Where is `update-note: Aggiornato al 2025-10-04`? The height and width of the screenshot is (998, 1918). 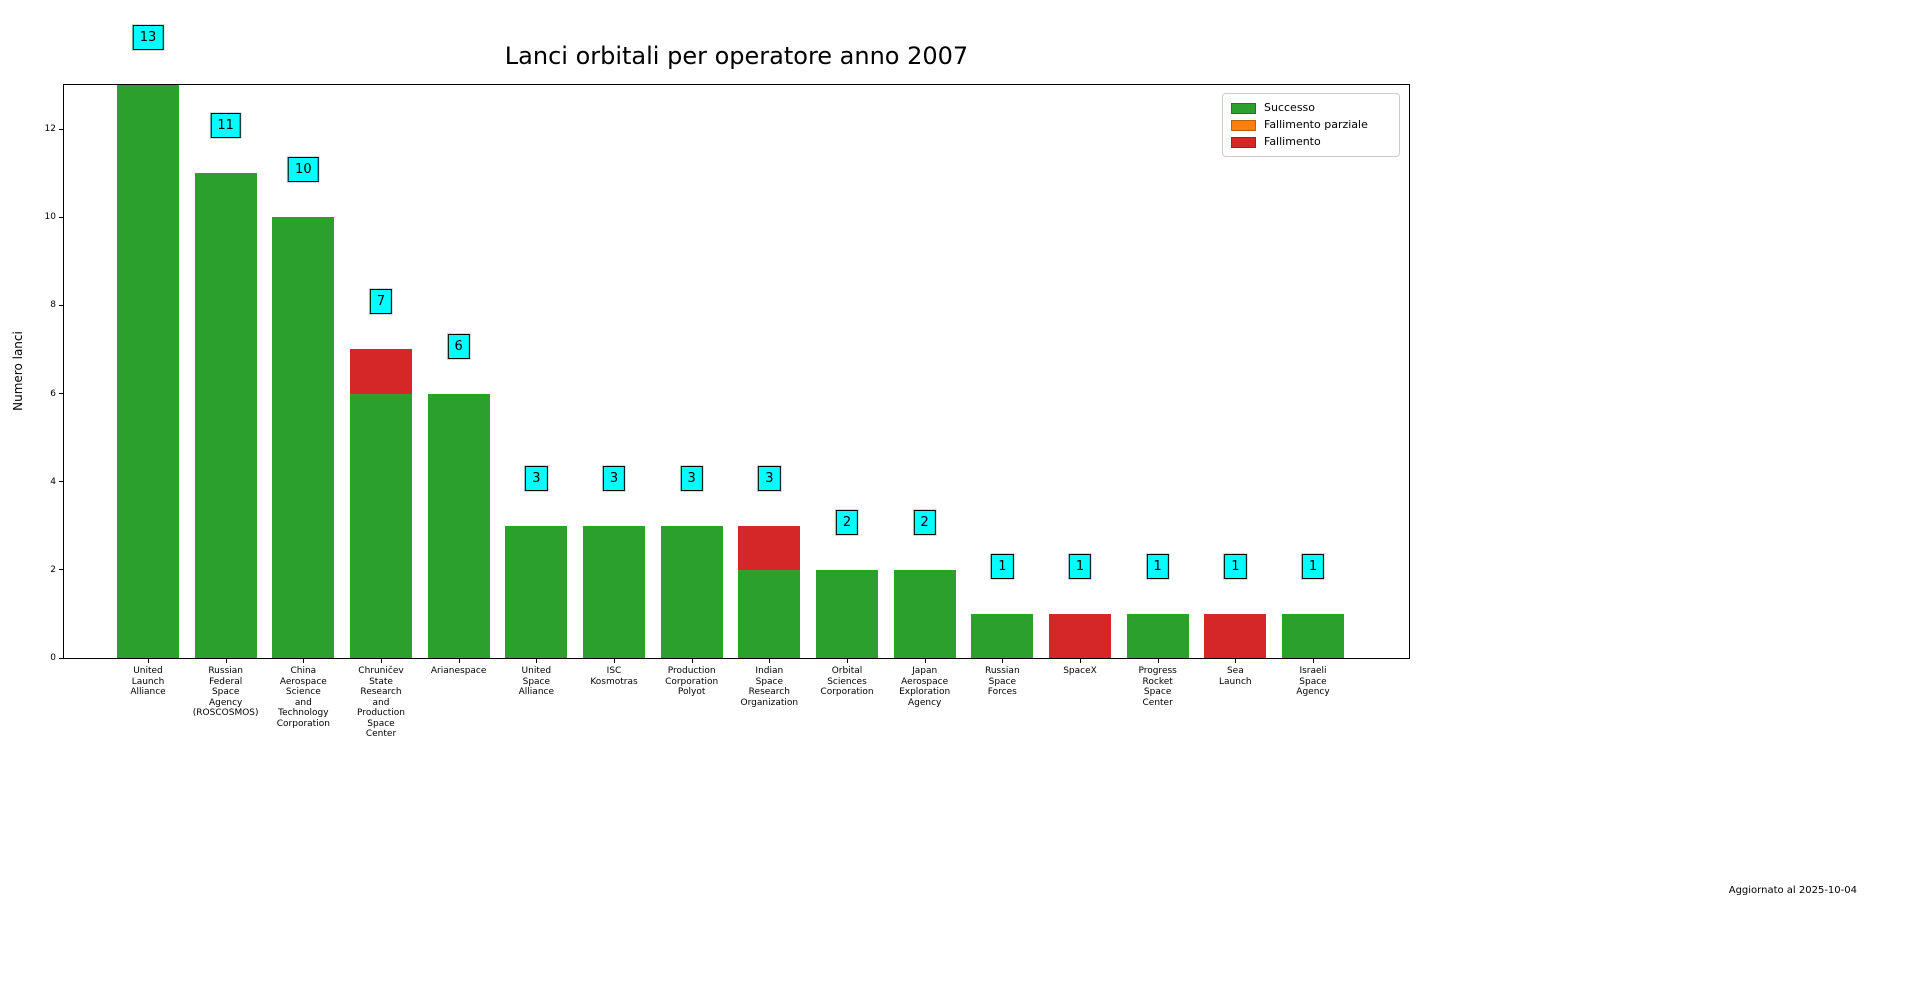
update-note: Aggiornato al 2025-10-04 is located at coordinates (1792, 890).